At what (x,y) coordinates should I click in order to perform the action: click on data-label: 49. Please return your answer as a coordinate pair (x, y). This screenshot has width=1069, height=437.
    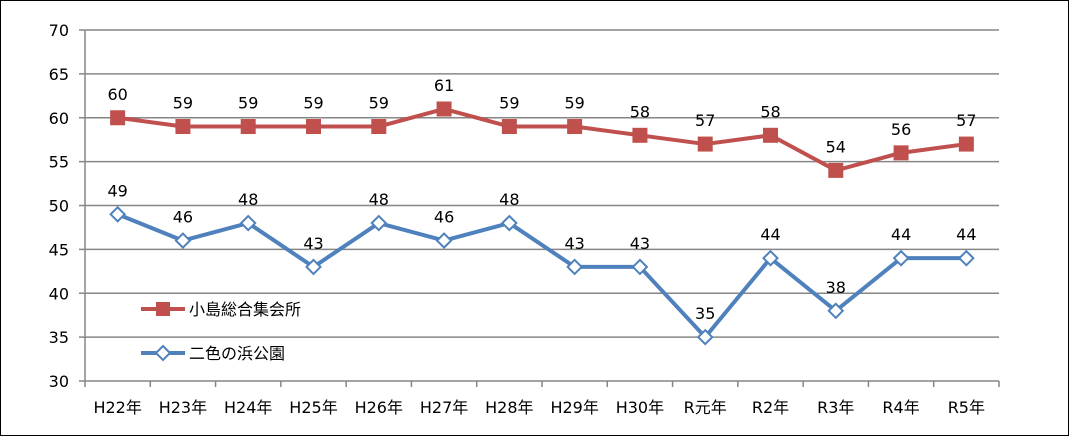
    Looking at the image, I should click on (117, 190).